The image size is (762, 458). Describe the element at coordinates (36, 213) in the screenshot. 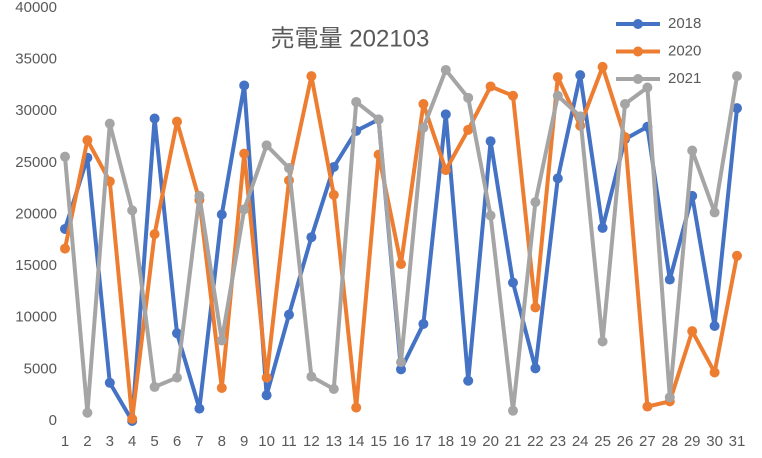

I see `y-tick-label: 20000` at that location.